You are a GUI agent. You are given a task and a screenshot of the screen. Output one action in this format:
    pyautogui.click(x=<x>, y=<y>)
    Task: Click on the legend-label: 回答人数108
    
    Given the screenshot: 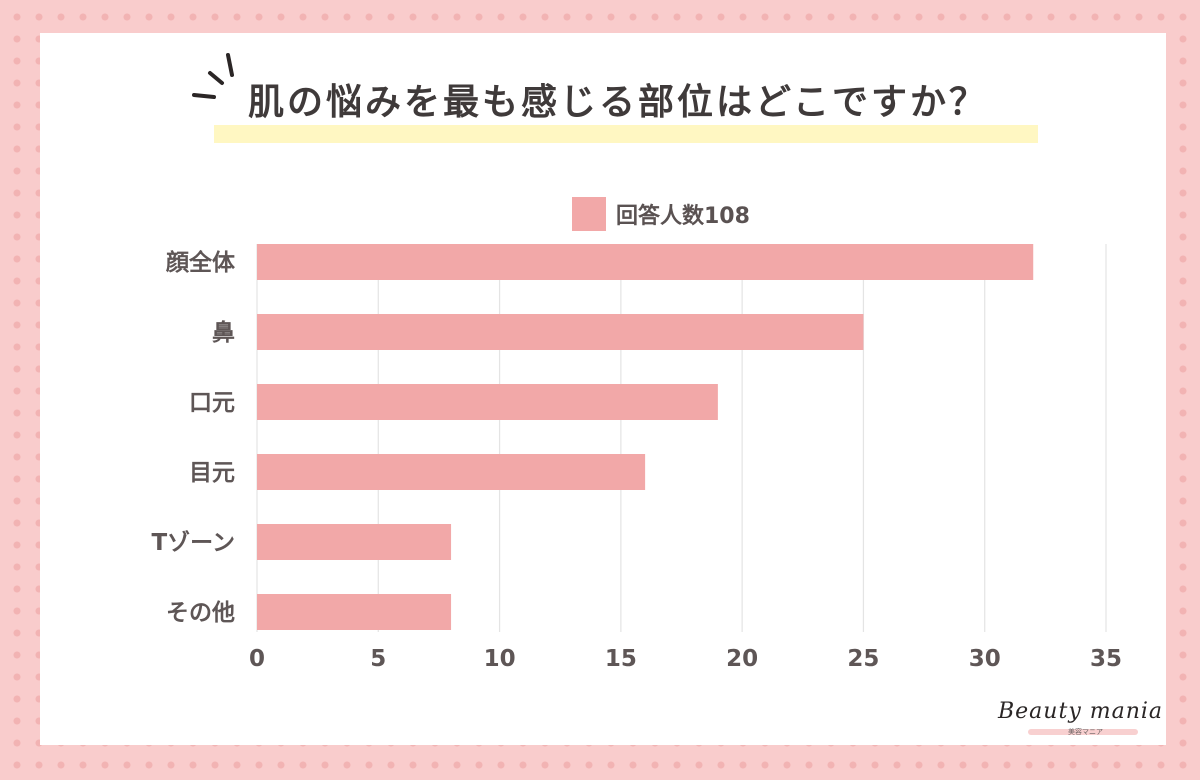 What is the action you would take?
    pyautogui.click(x=683, y=216)
    